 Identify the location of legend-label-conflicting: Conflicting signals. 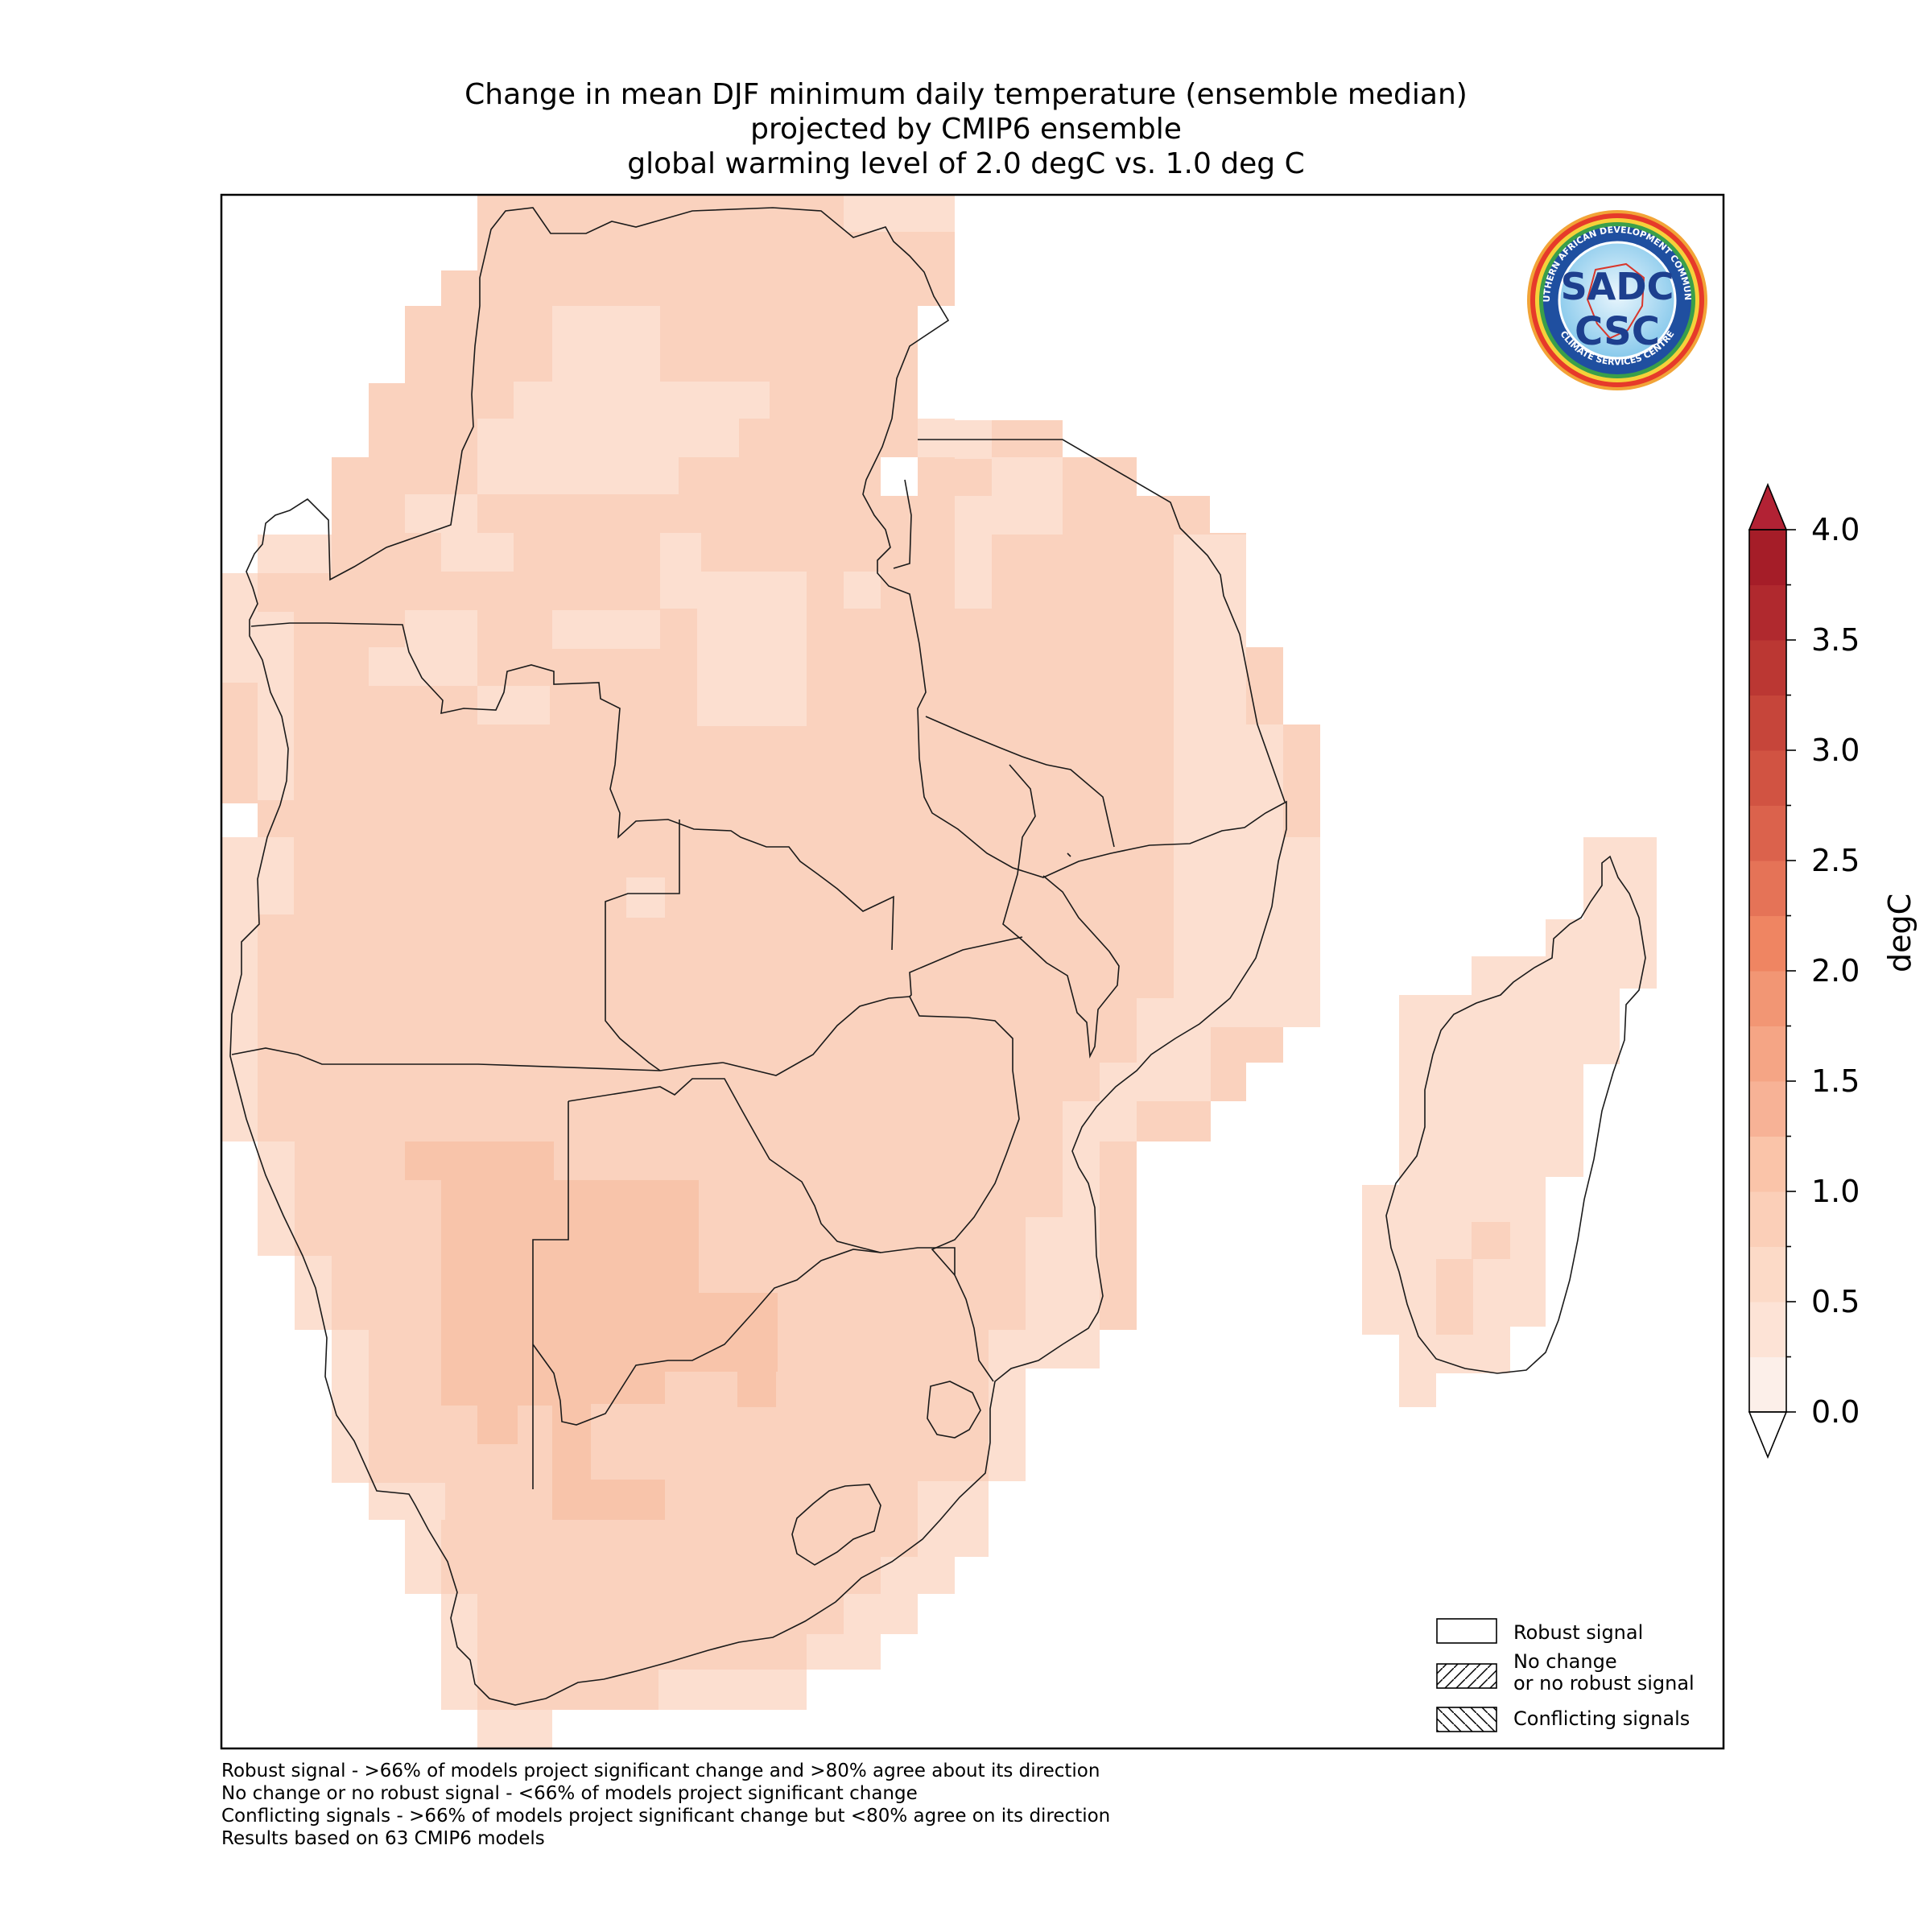
(1601, 1718).